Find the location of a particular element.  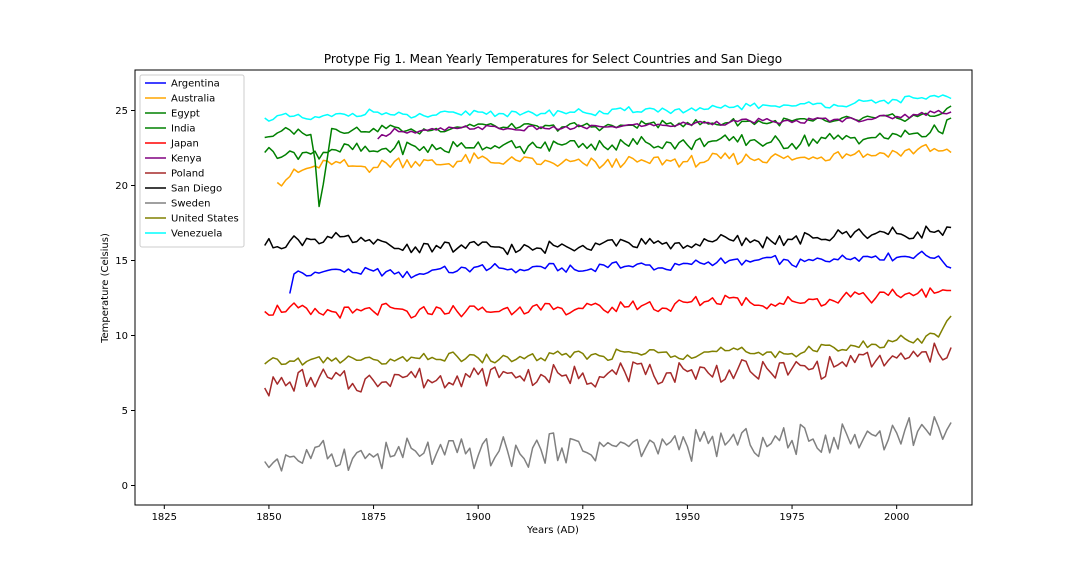

legend-label: Sweden is located at coordinates (191, 204).